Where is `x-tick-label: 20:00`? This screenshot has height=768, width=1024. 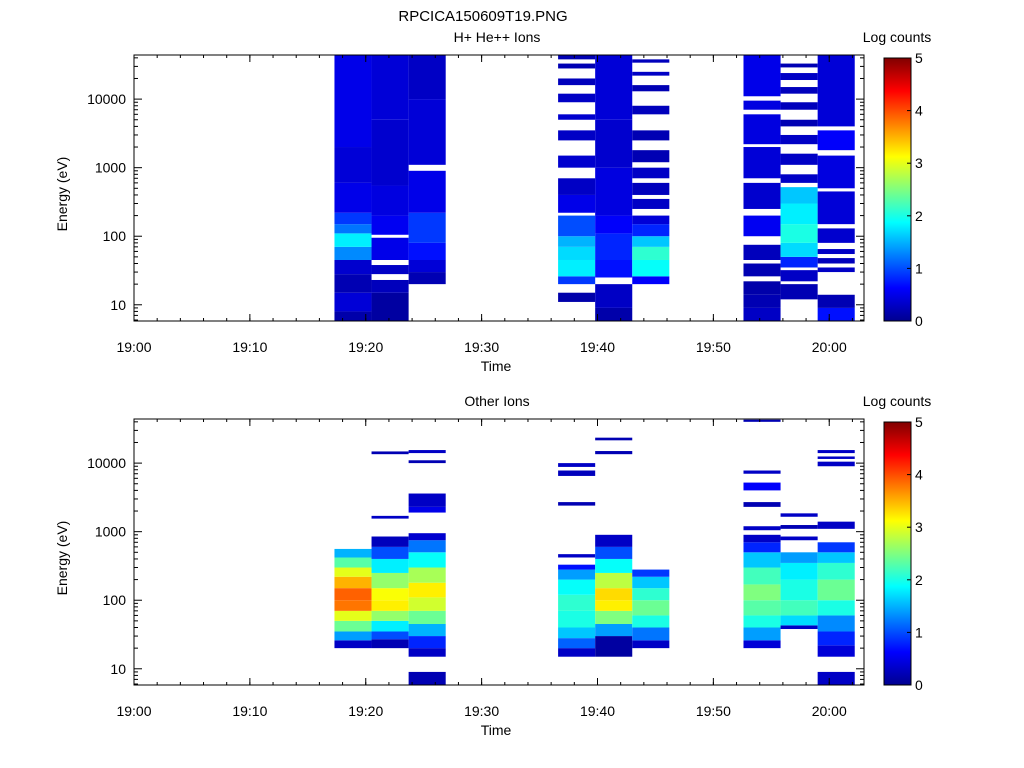
x-tick-label: 20:00 is located at coordinates (829, 711).